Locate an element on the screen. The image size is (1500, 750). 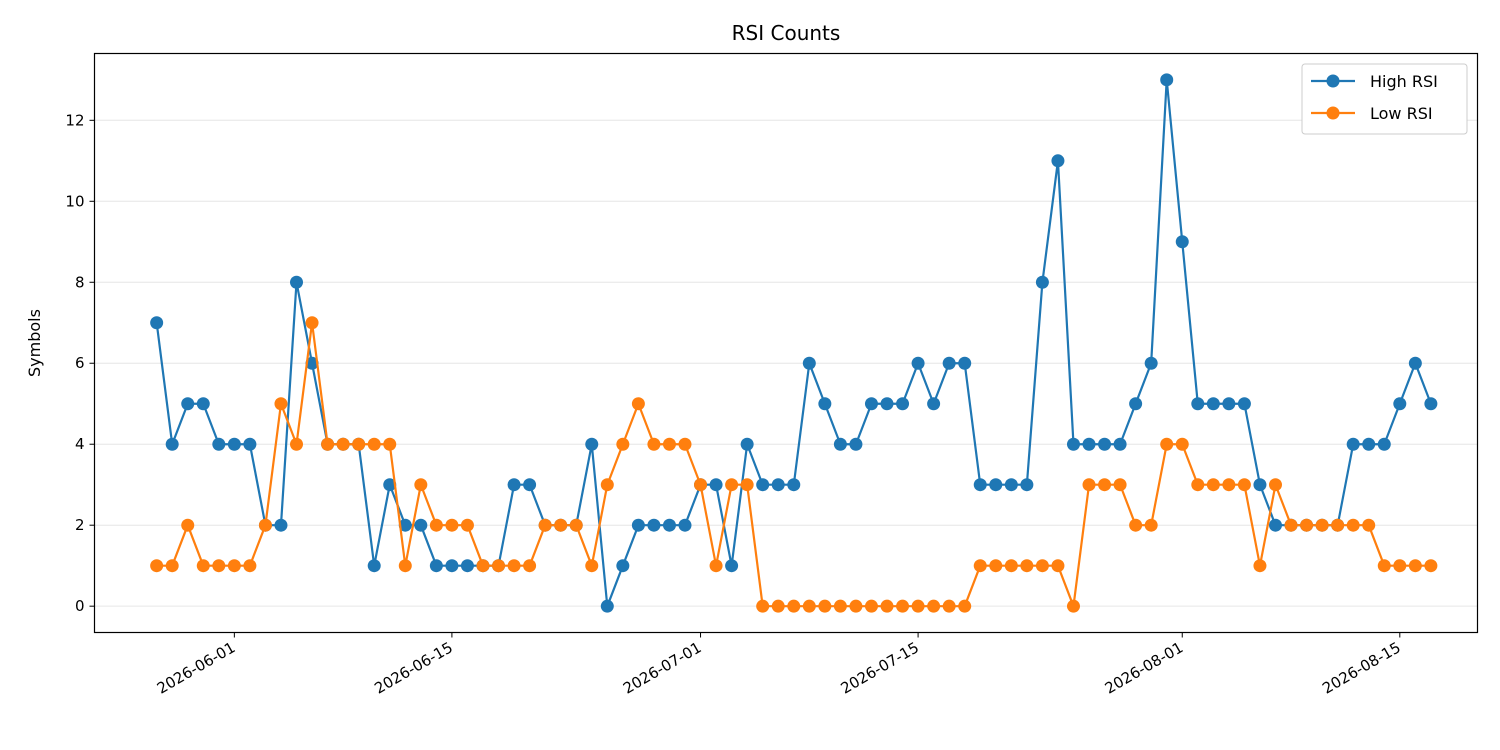
y-tick-label: 0 is located at coordinates (80, 606).